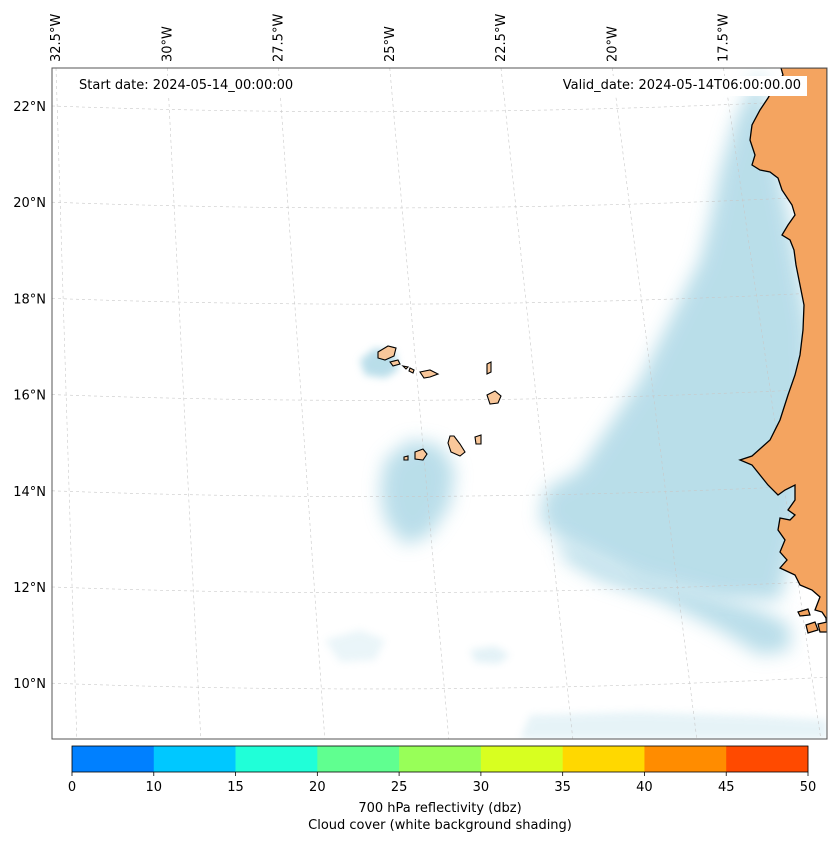 Image resolution: width=837 pixels, height=843 pixels. Describe the element at coordinates (29, 107) in the screenshot. I see `latitude-label: 22°N` at that location.